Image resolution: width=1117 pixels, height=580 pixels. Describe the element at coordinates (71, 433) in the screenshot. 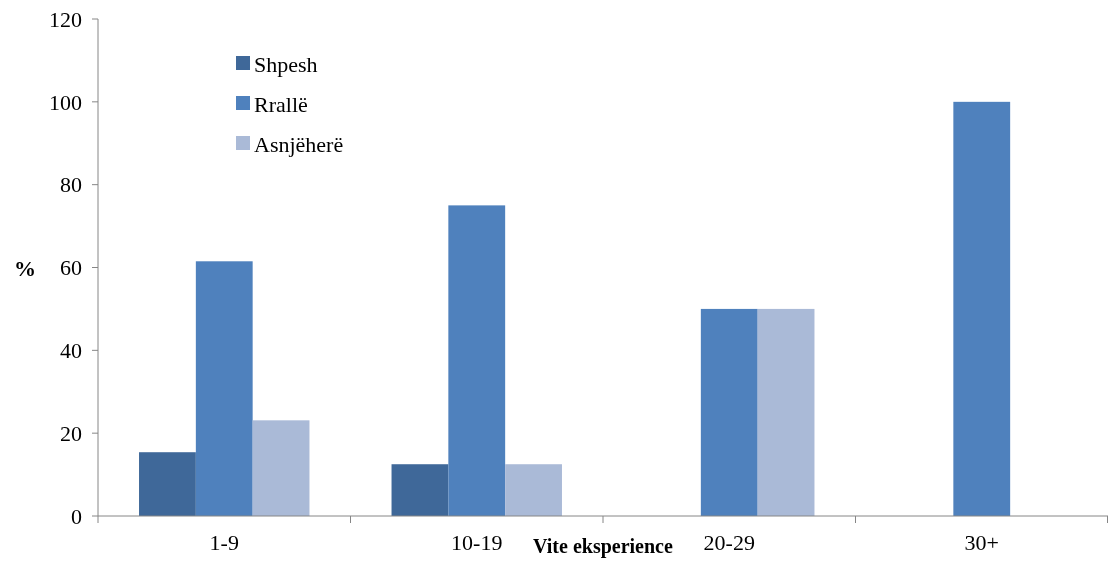

I see `y-tick-label: 20` at that location.